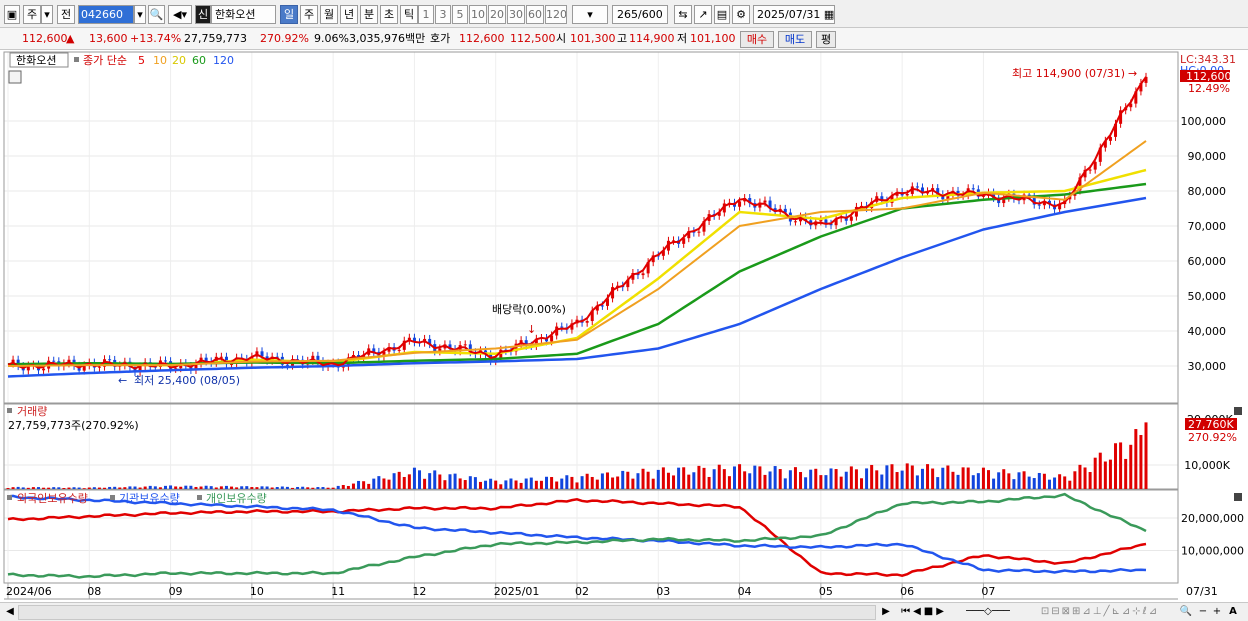 Image resolution: width=1248 pixels, height=621 pixels. What do you see at coordinates (1211, 424) in the screenshot?
I see `volume-current-tag-box` at bounding box center [1211, 424].